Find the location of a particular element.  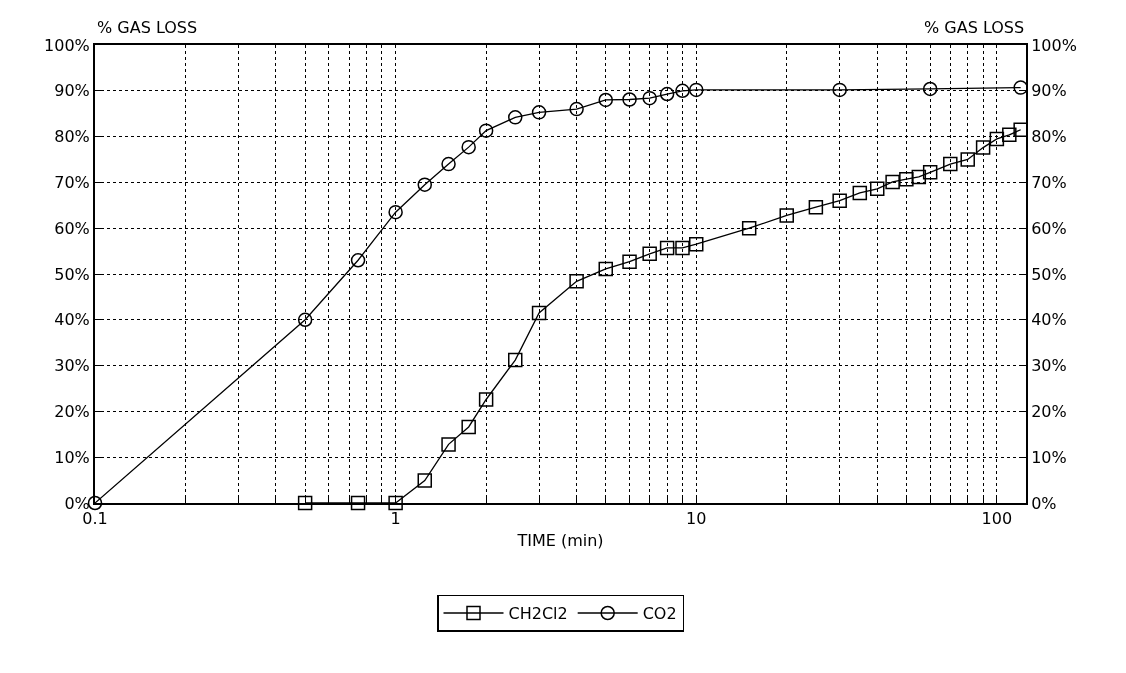

y2-tick-label: 60% is located at coordinates (1049, 228).